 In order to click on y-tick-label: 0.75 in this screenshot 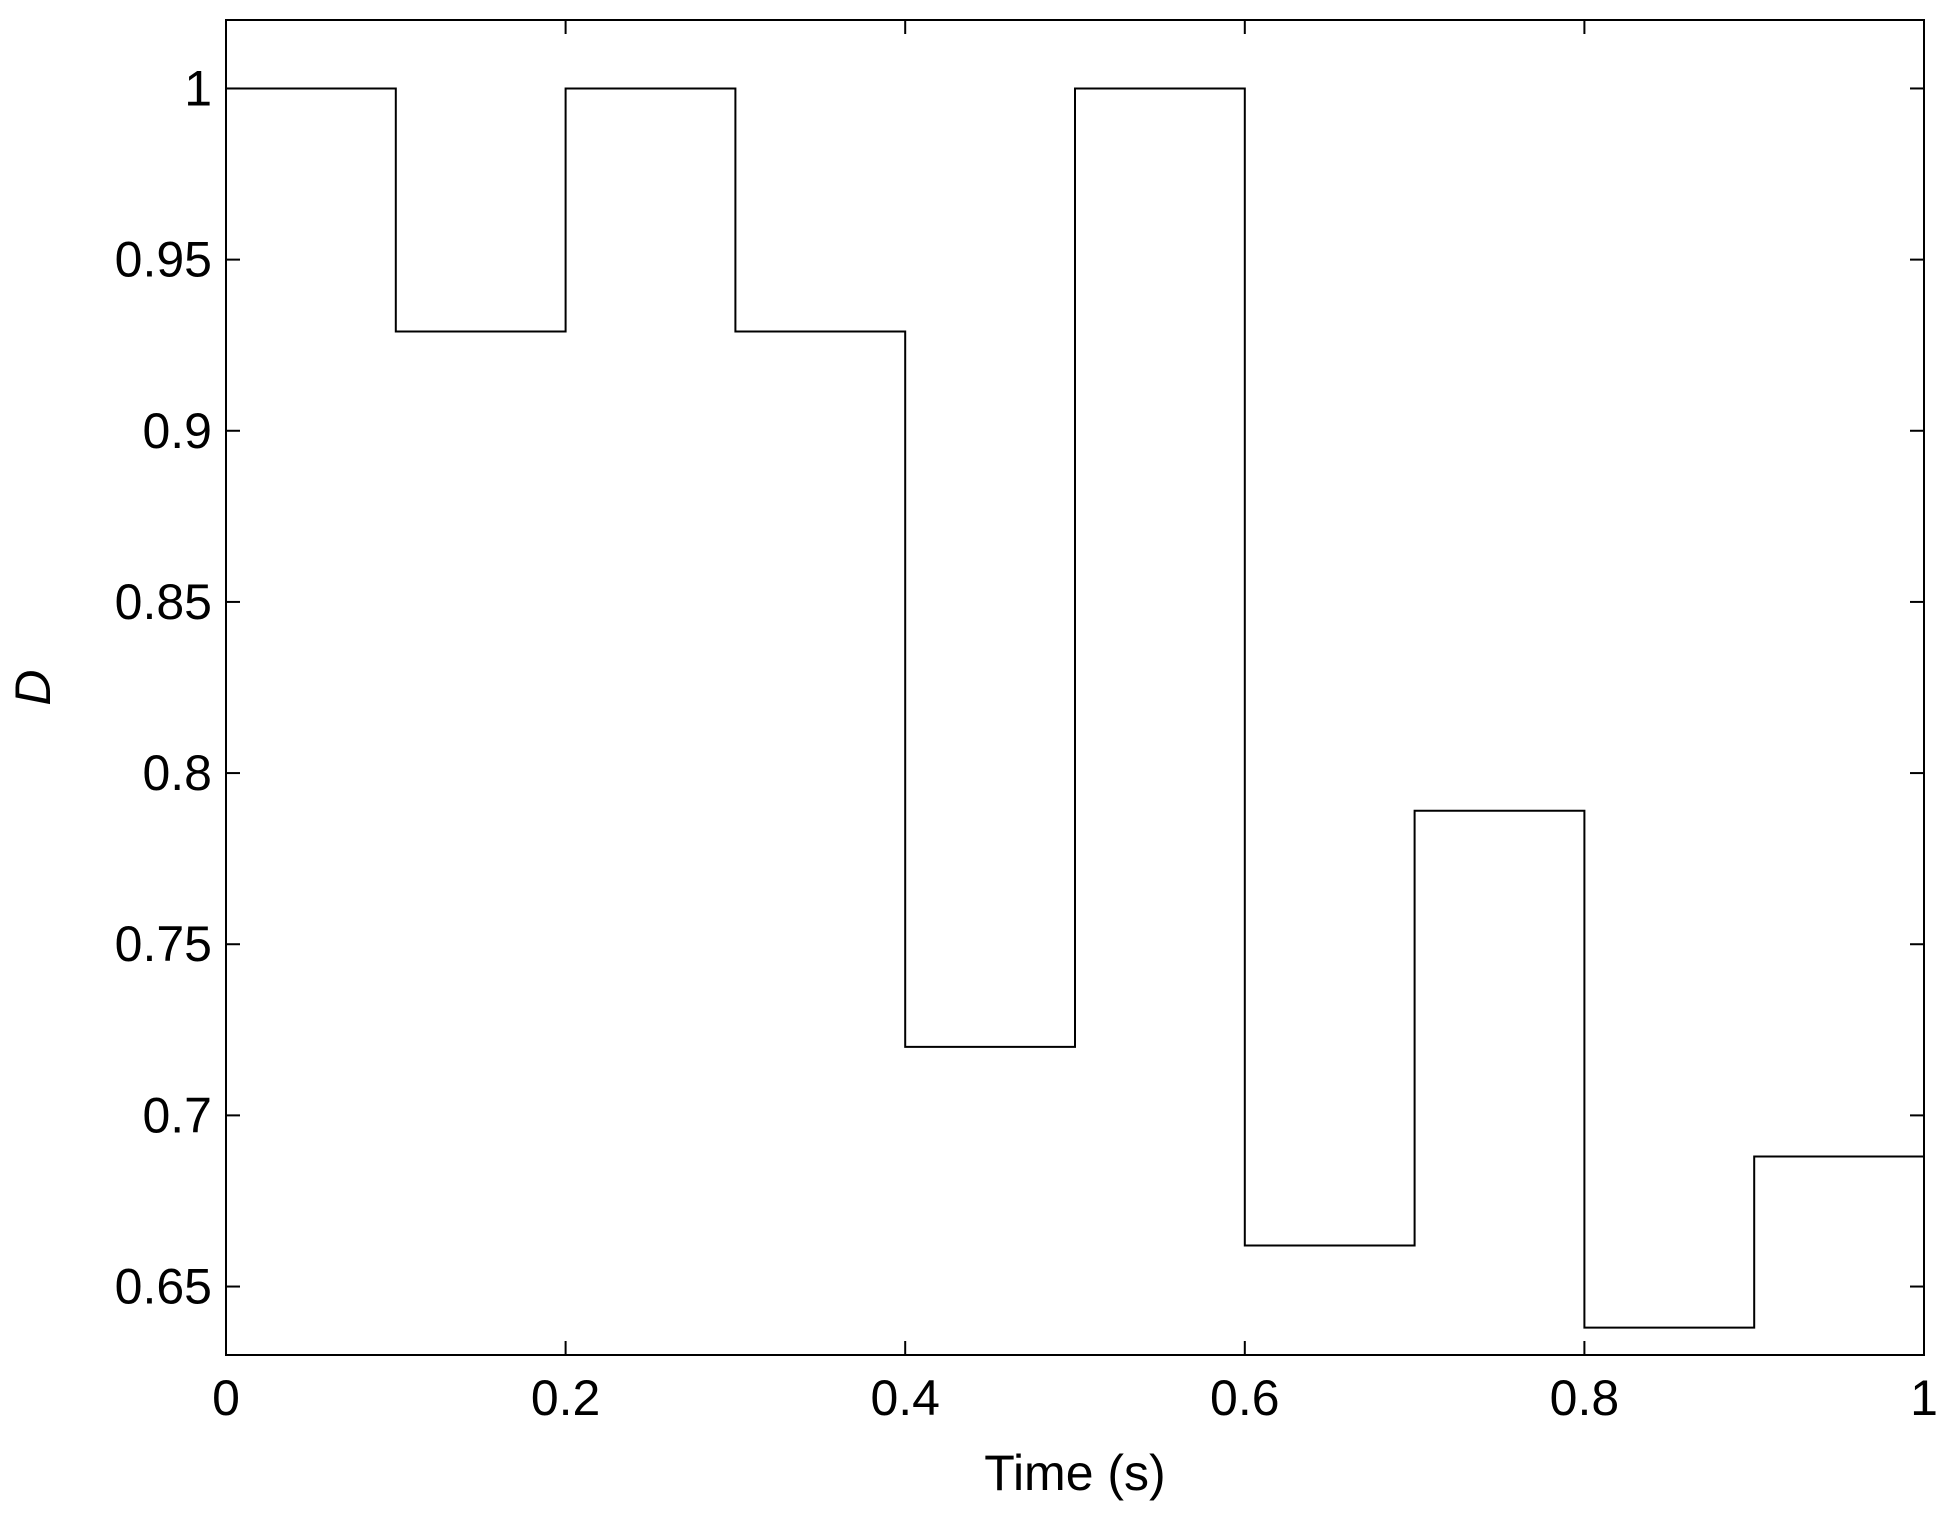, I will do `click(163, 944)`.